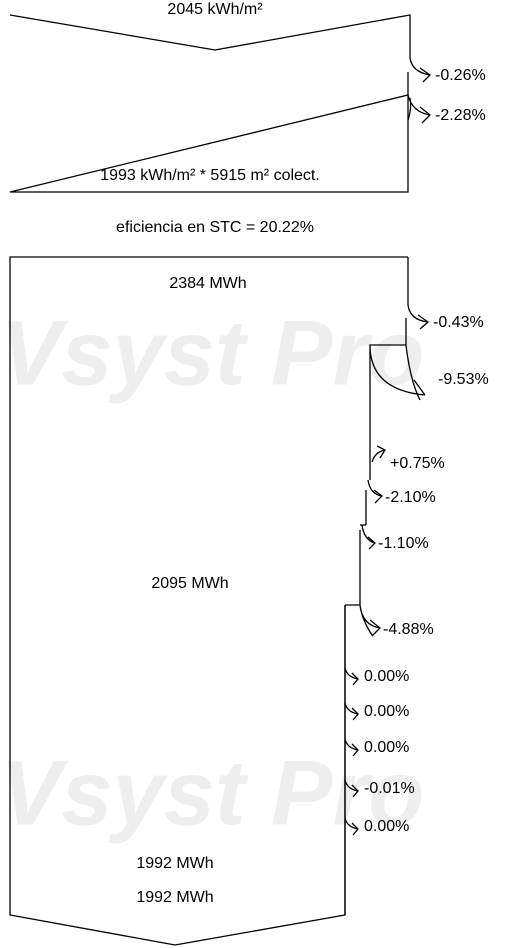 The width and height of the screenshot is (511, 948). Describe the element at coordinates (174, 863) in the screenshot. I see `output-energy: 1992 MWh` at that location.